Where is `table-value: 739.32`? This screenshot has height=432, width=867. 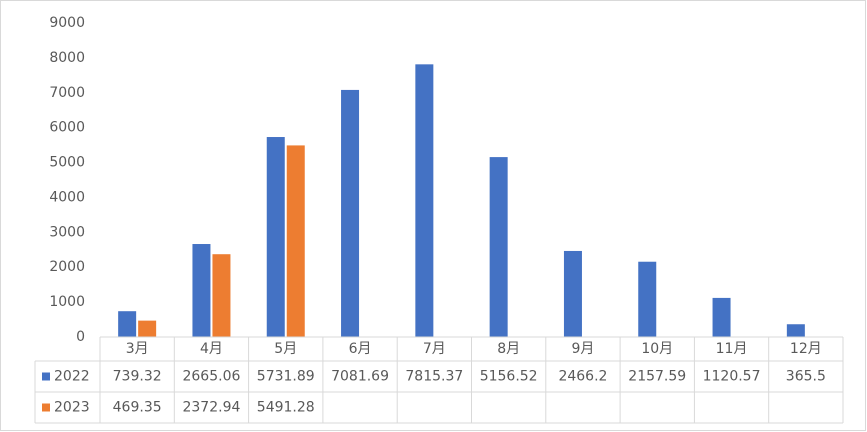
table-value: 739.32 is located at coordinates (137, 377).